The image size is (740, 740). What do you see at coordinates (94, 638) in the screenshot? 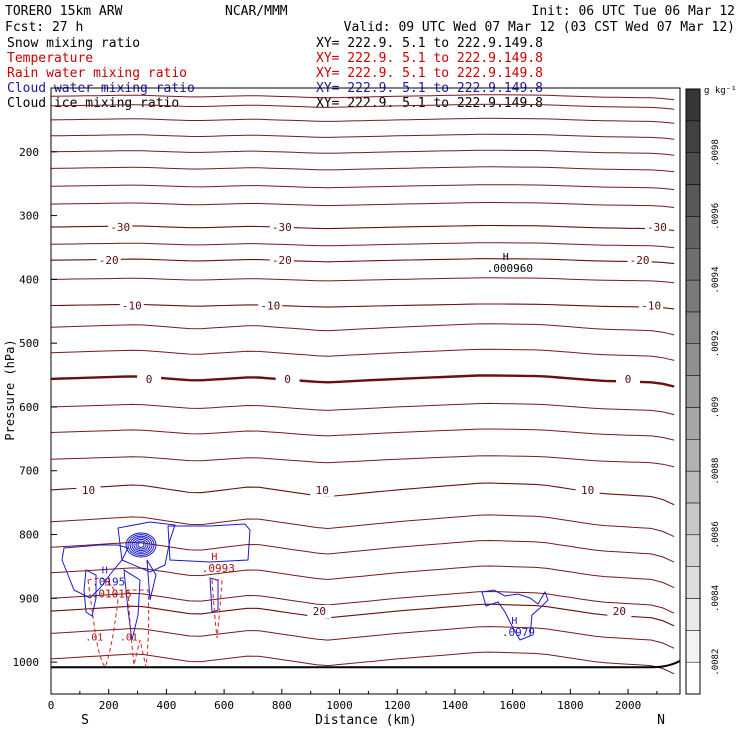
I see `rain-contour-label-0: .01` at bounding box center [94, 638].